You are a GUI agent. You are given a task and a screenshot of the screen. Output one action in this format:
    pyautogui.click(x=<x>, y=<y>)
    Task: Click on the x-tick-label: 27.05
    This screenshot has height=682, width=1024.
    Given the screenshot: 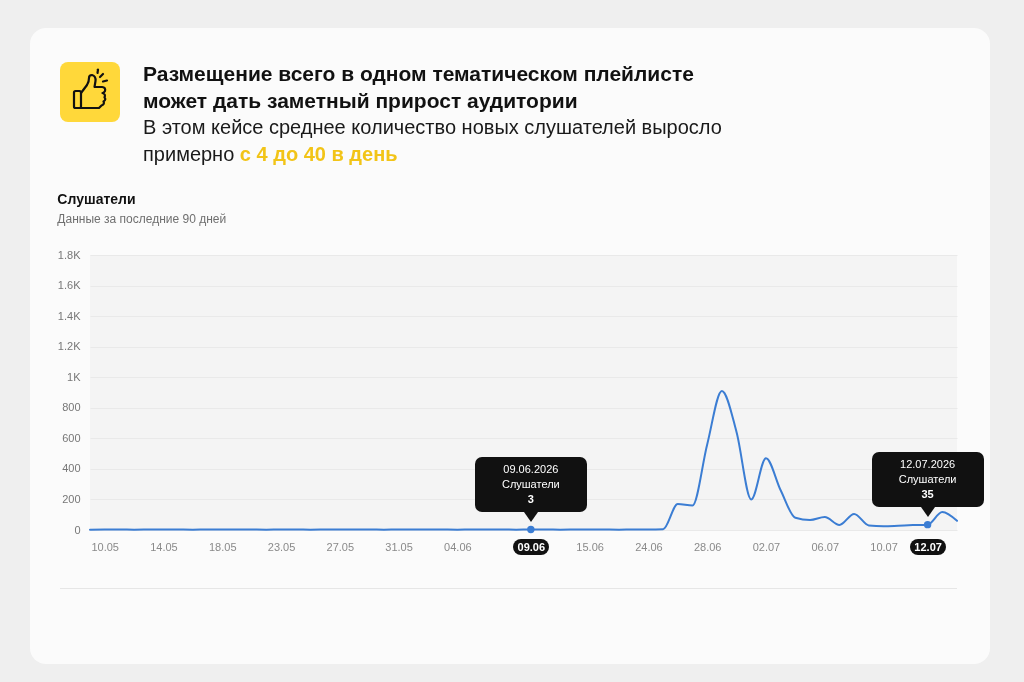 What is the action you would take?
    pyautogui.click(x=340, y=546)
    